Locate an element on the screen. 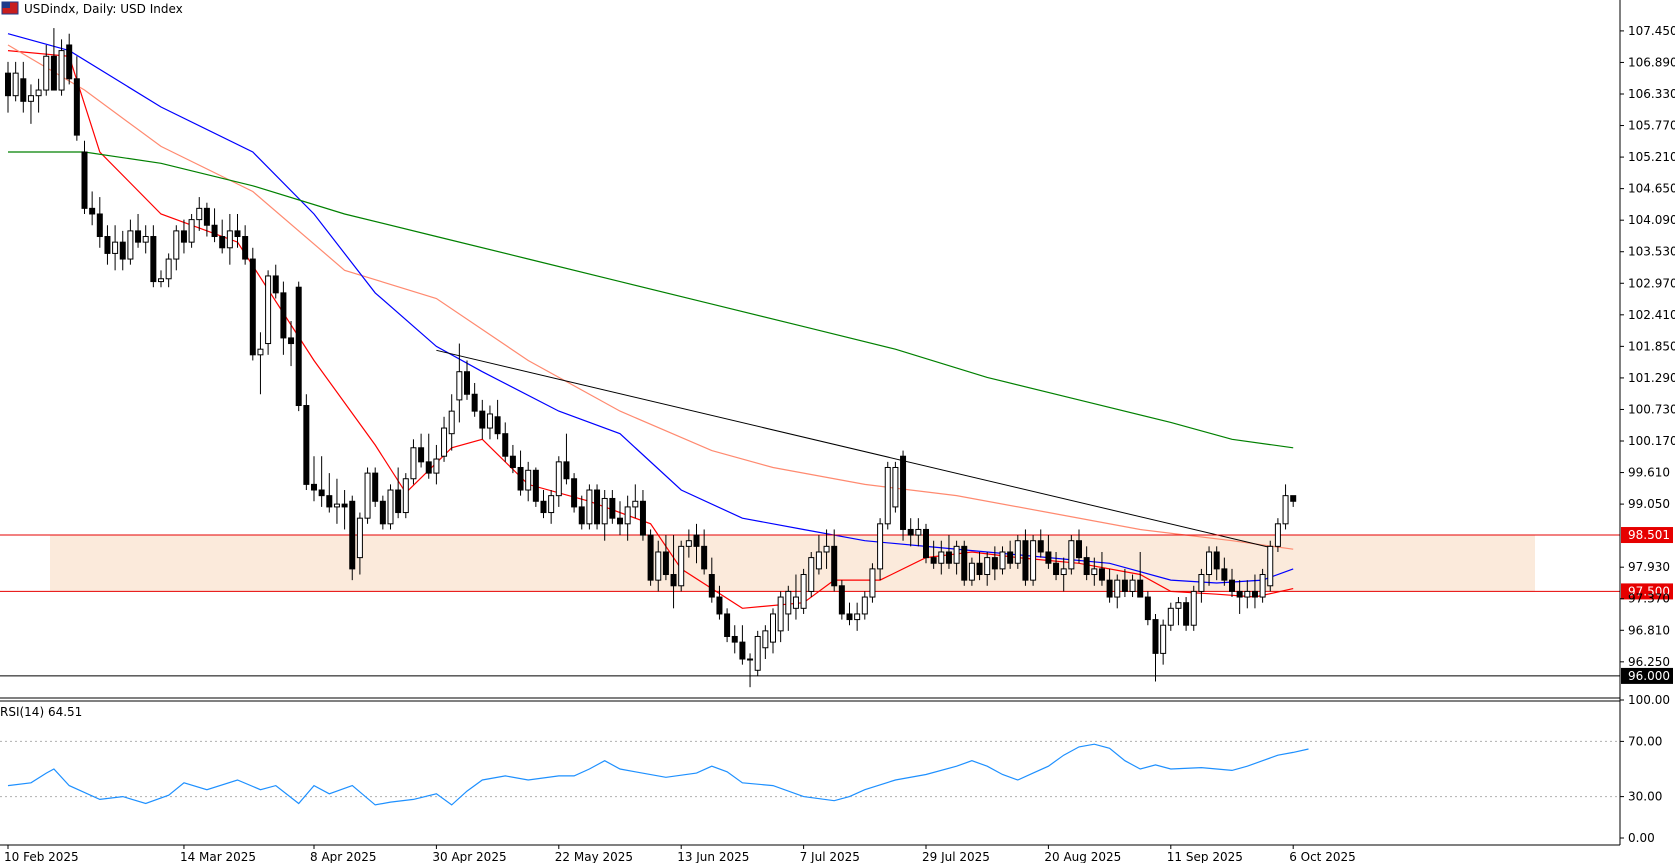 This screenshot has width=1675, height=863. price-tick-label: 105.770 is located at coordinates (1651, 126).